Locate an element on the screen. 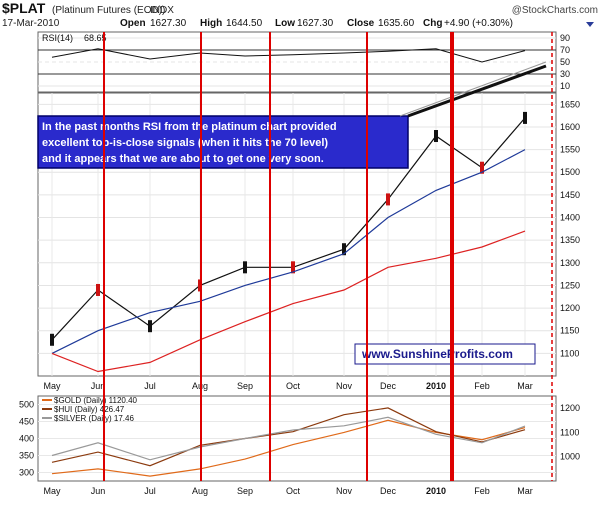 The image size is (602, 507). bottom-x-axis-labels: May Jun Jul Aug Sep Oct Nov Dec 2010 Feb Mar is located at coordinates (287, 491).